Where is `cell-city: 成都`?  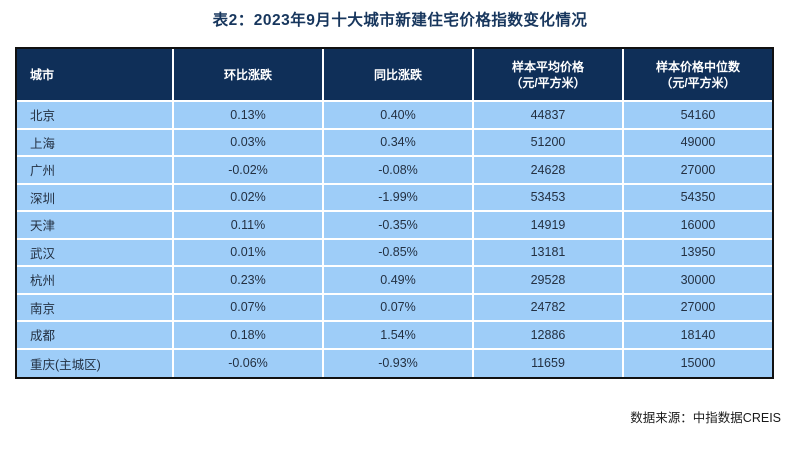 cell-city: 成都 is located at coordinates (95, 336).